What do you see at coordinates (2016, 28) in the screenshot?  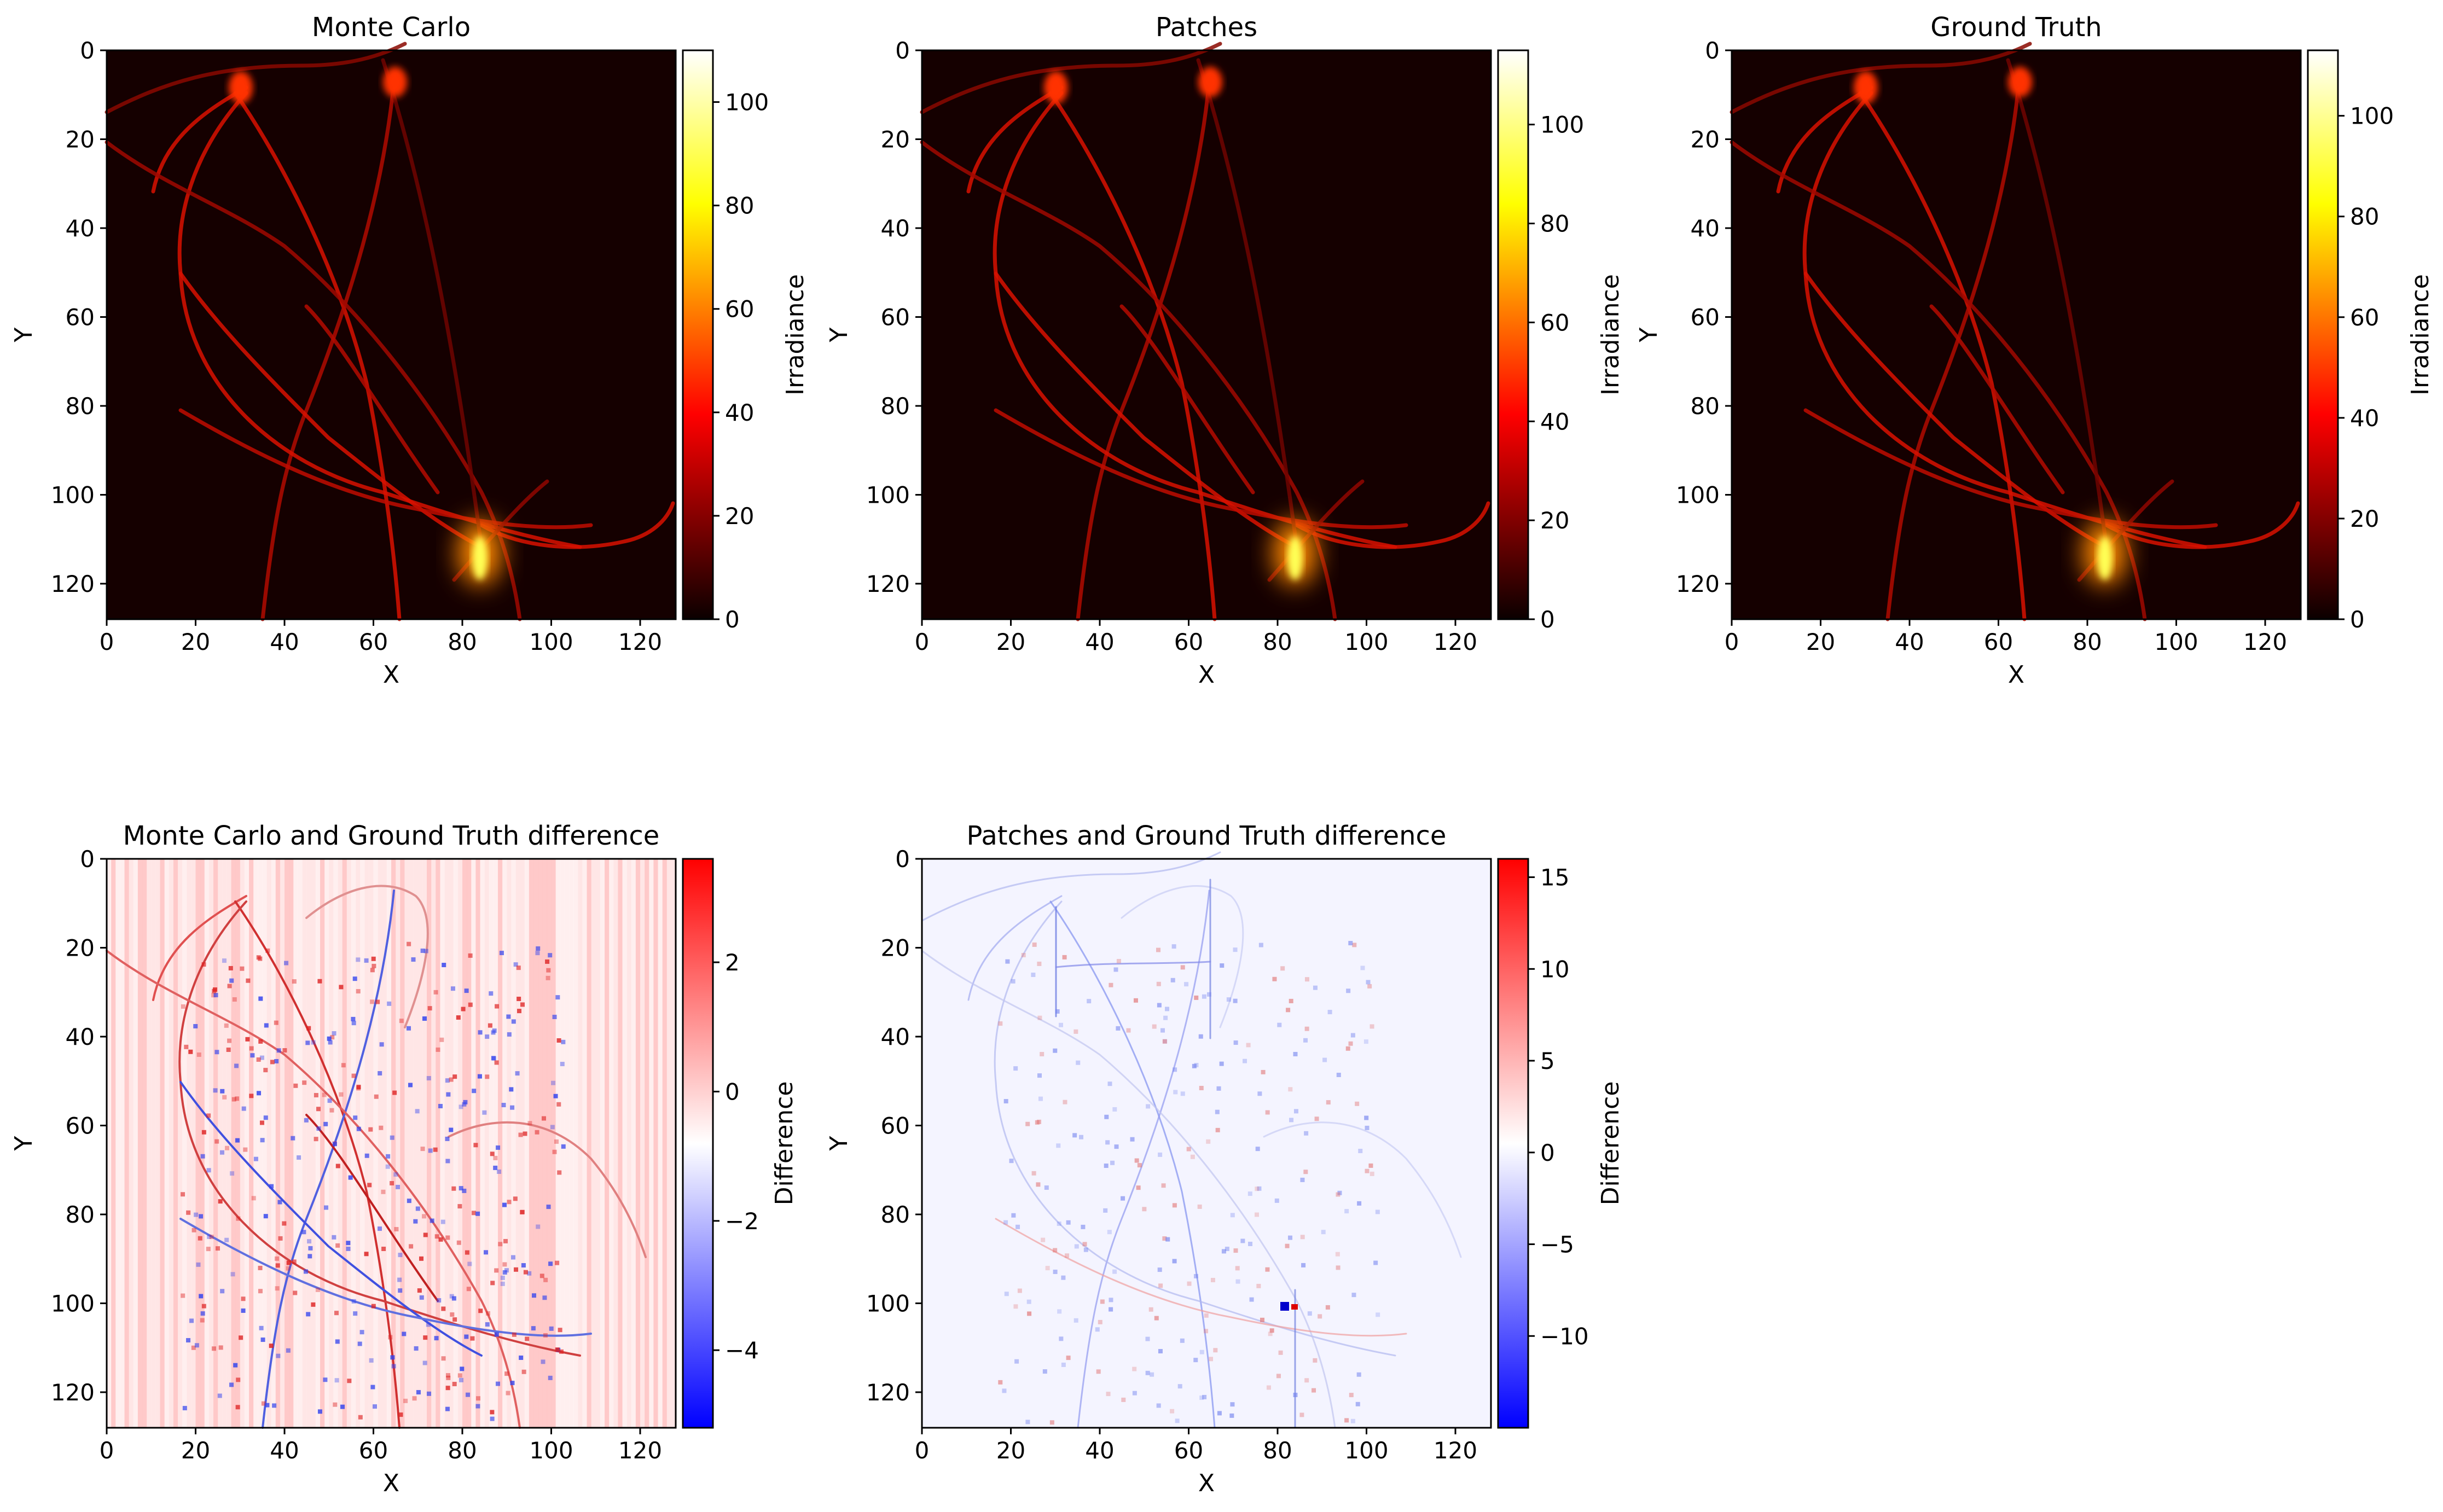 I see `chart-title: Ground Truth` at bounding box center [2016, 28].